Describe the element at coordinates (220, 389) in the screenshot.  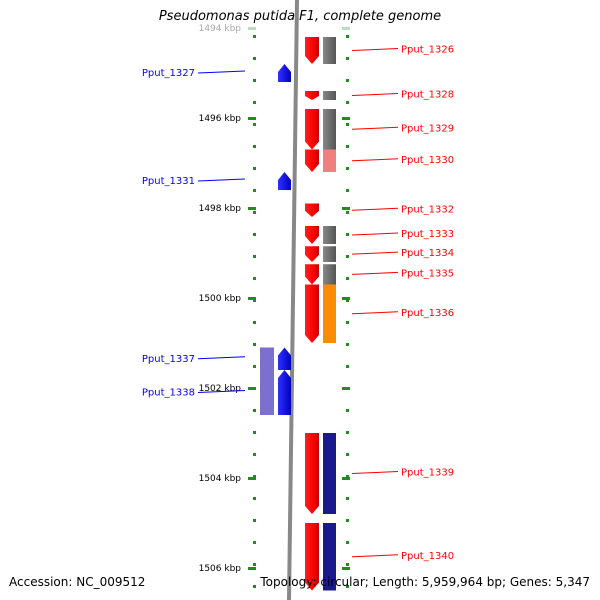
I see `scale-label: 1502 kbp` at that location.